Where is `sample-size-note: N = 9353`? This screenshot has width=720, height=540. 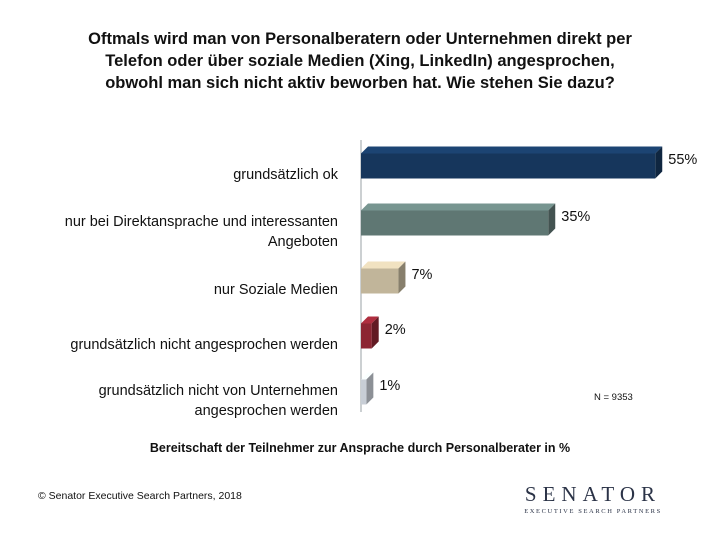
sample-size-note: N = 9353 is located at coordinates (613, 397).